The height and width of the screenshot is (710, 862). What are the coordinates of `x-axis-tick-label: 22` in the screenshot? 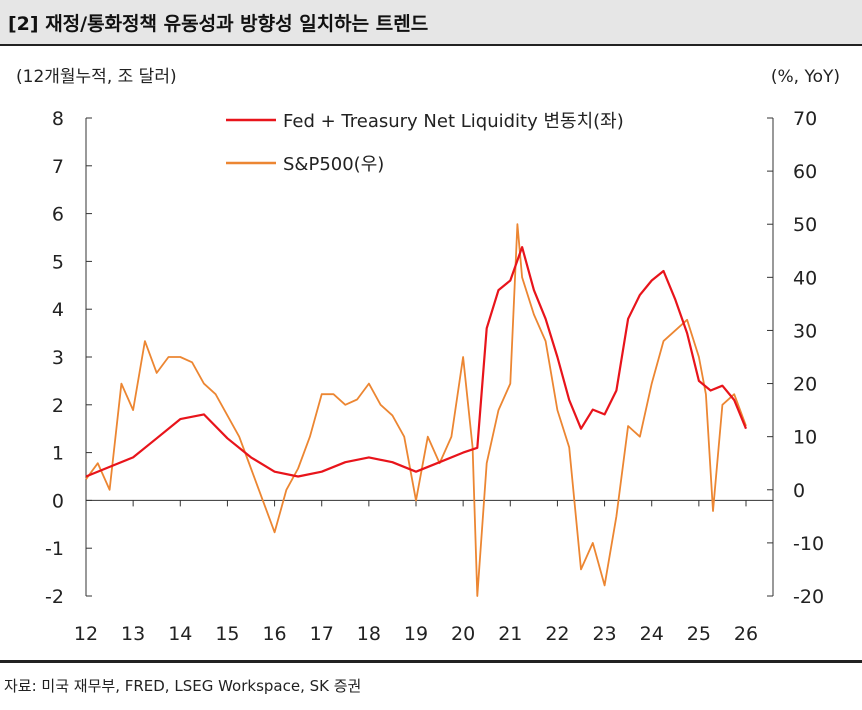 It's located at (557, 634).